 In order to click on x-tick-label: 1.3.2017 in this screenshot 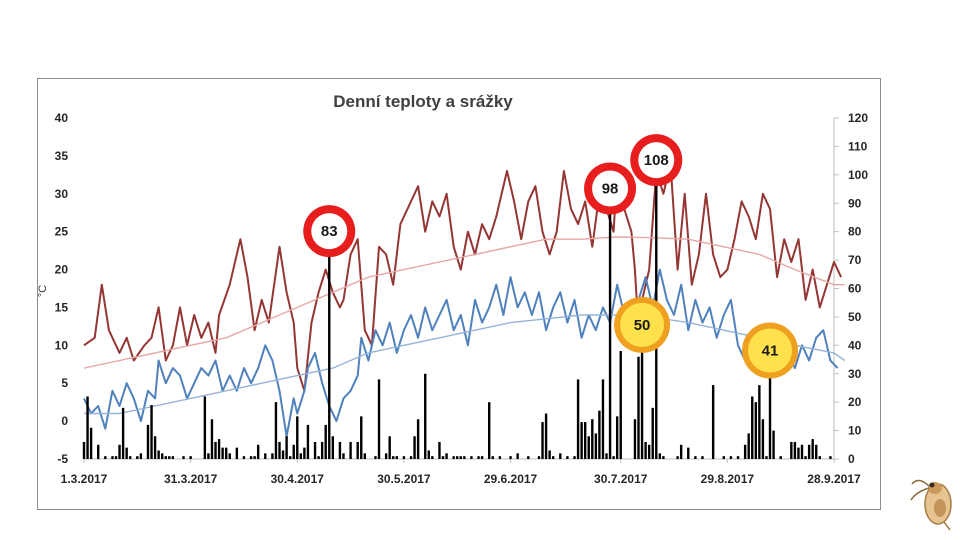, I will do `click(84, 479)`.